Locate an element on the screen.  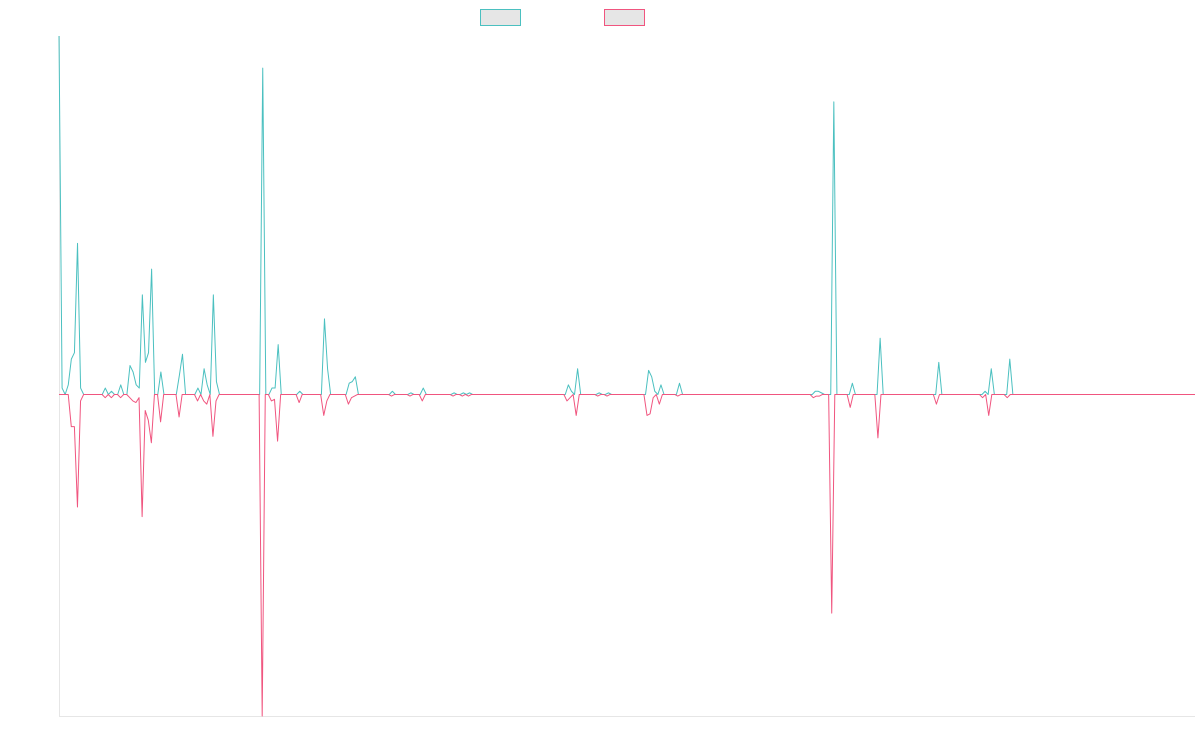
legend is located at coordinates (562, 17).